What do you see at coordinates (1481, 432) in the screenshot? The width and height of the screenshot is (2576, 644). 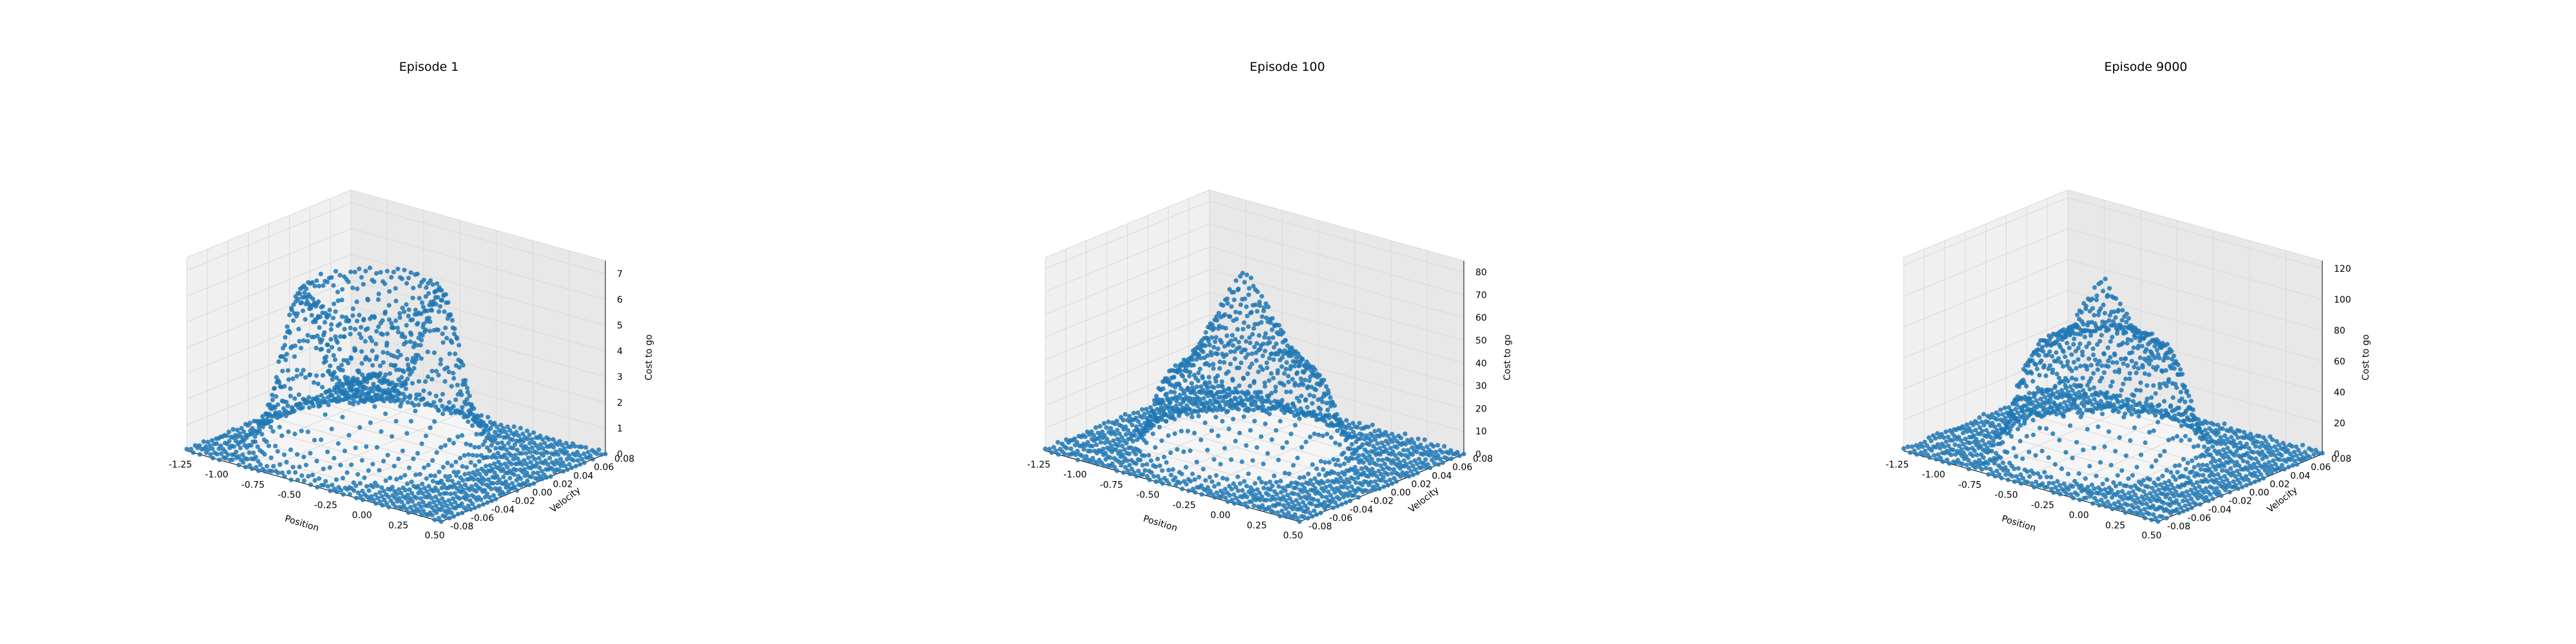 I see `z-tick-label: 10` at bounding box center [1481, 432].